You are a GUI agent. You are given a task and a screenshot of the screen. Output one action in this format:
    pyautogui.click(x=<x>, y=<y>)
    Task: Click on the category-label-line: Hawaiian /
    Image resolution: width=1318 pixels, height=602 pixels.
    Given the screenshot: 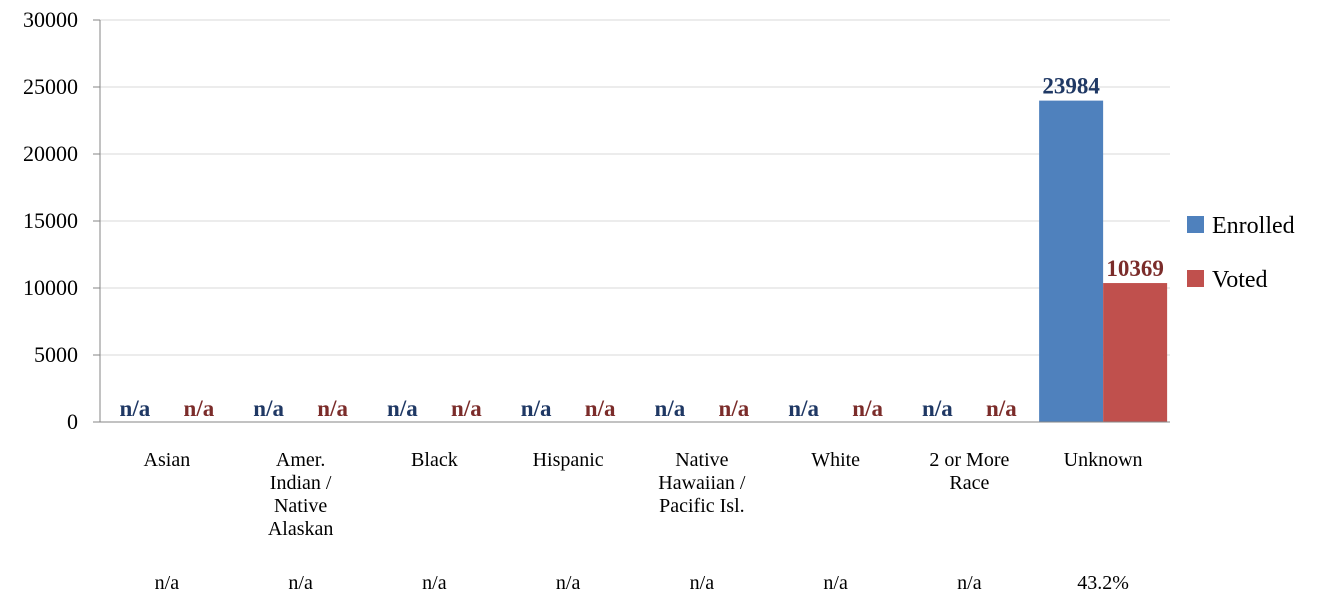 What is the action you would take?
    pyautogui.click(x=702, y=483)
    